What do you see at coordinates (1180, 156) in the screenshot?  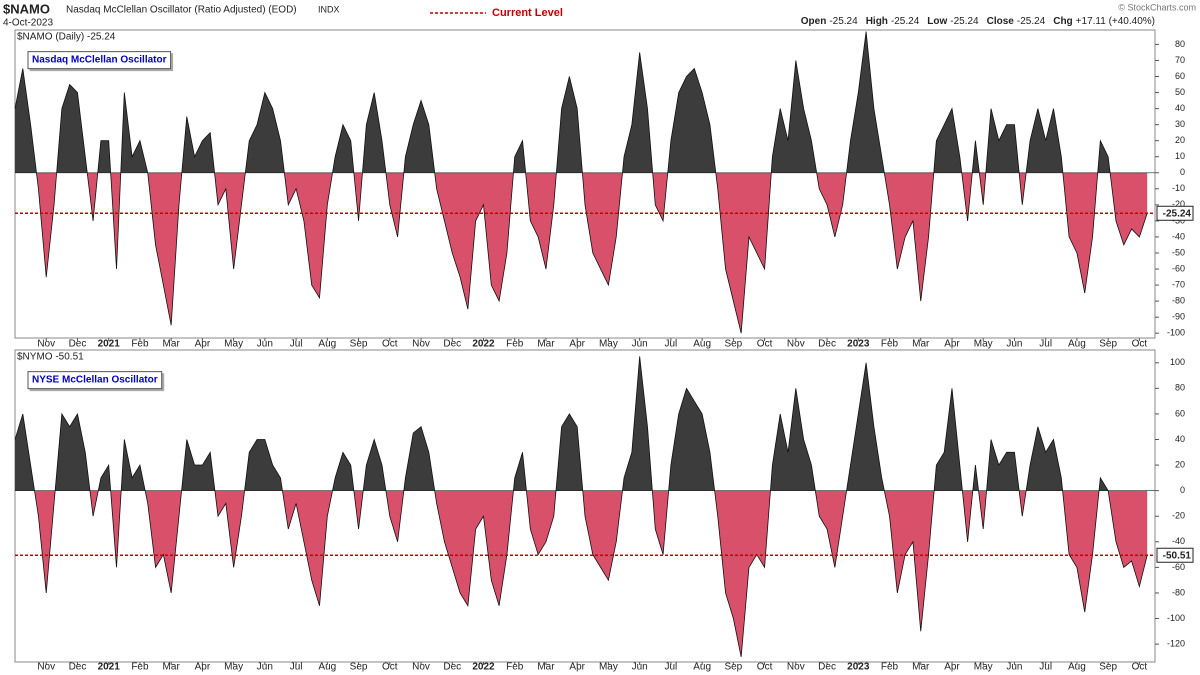 I see `y-tick-label: 10` at bounding box center [1180, 156].